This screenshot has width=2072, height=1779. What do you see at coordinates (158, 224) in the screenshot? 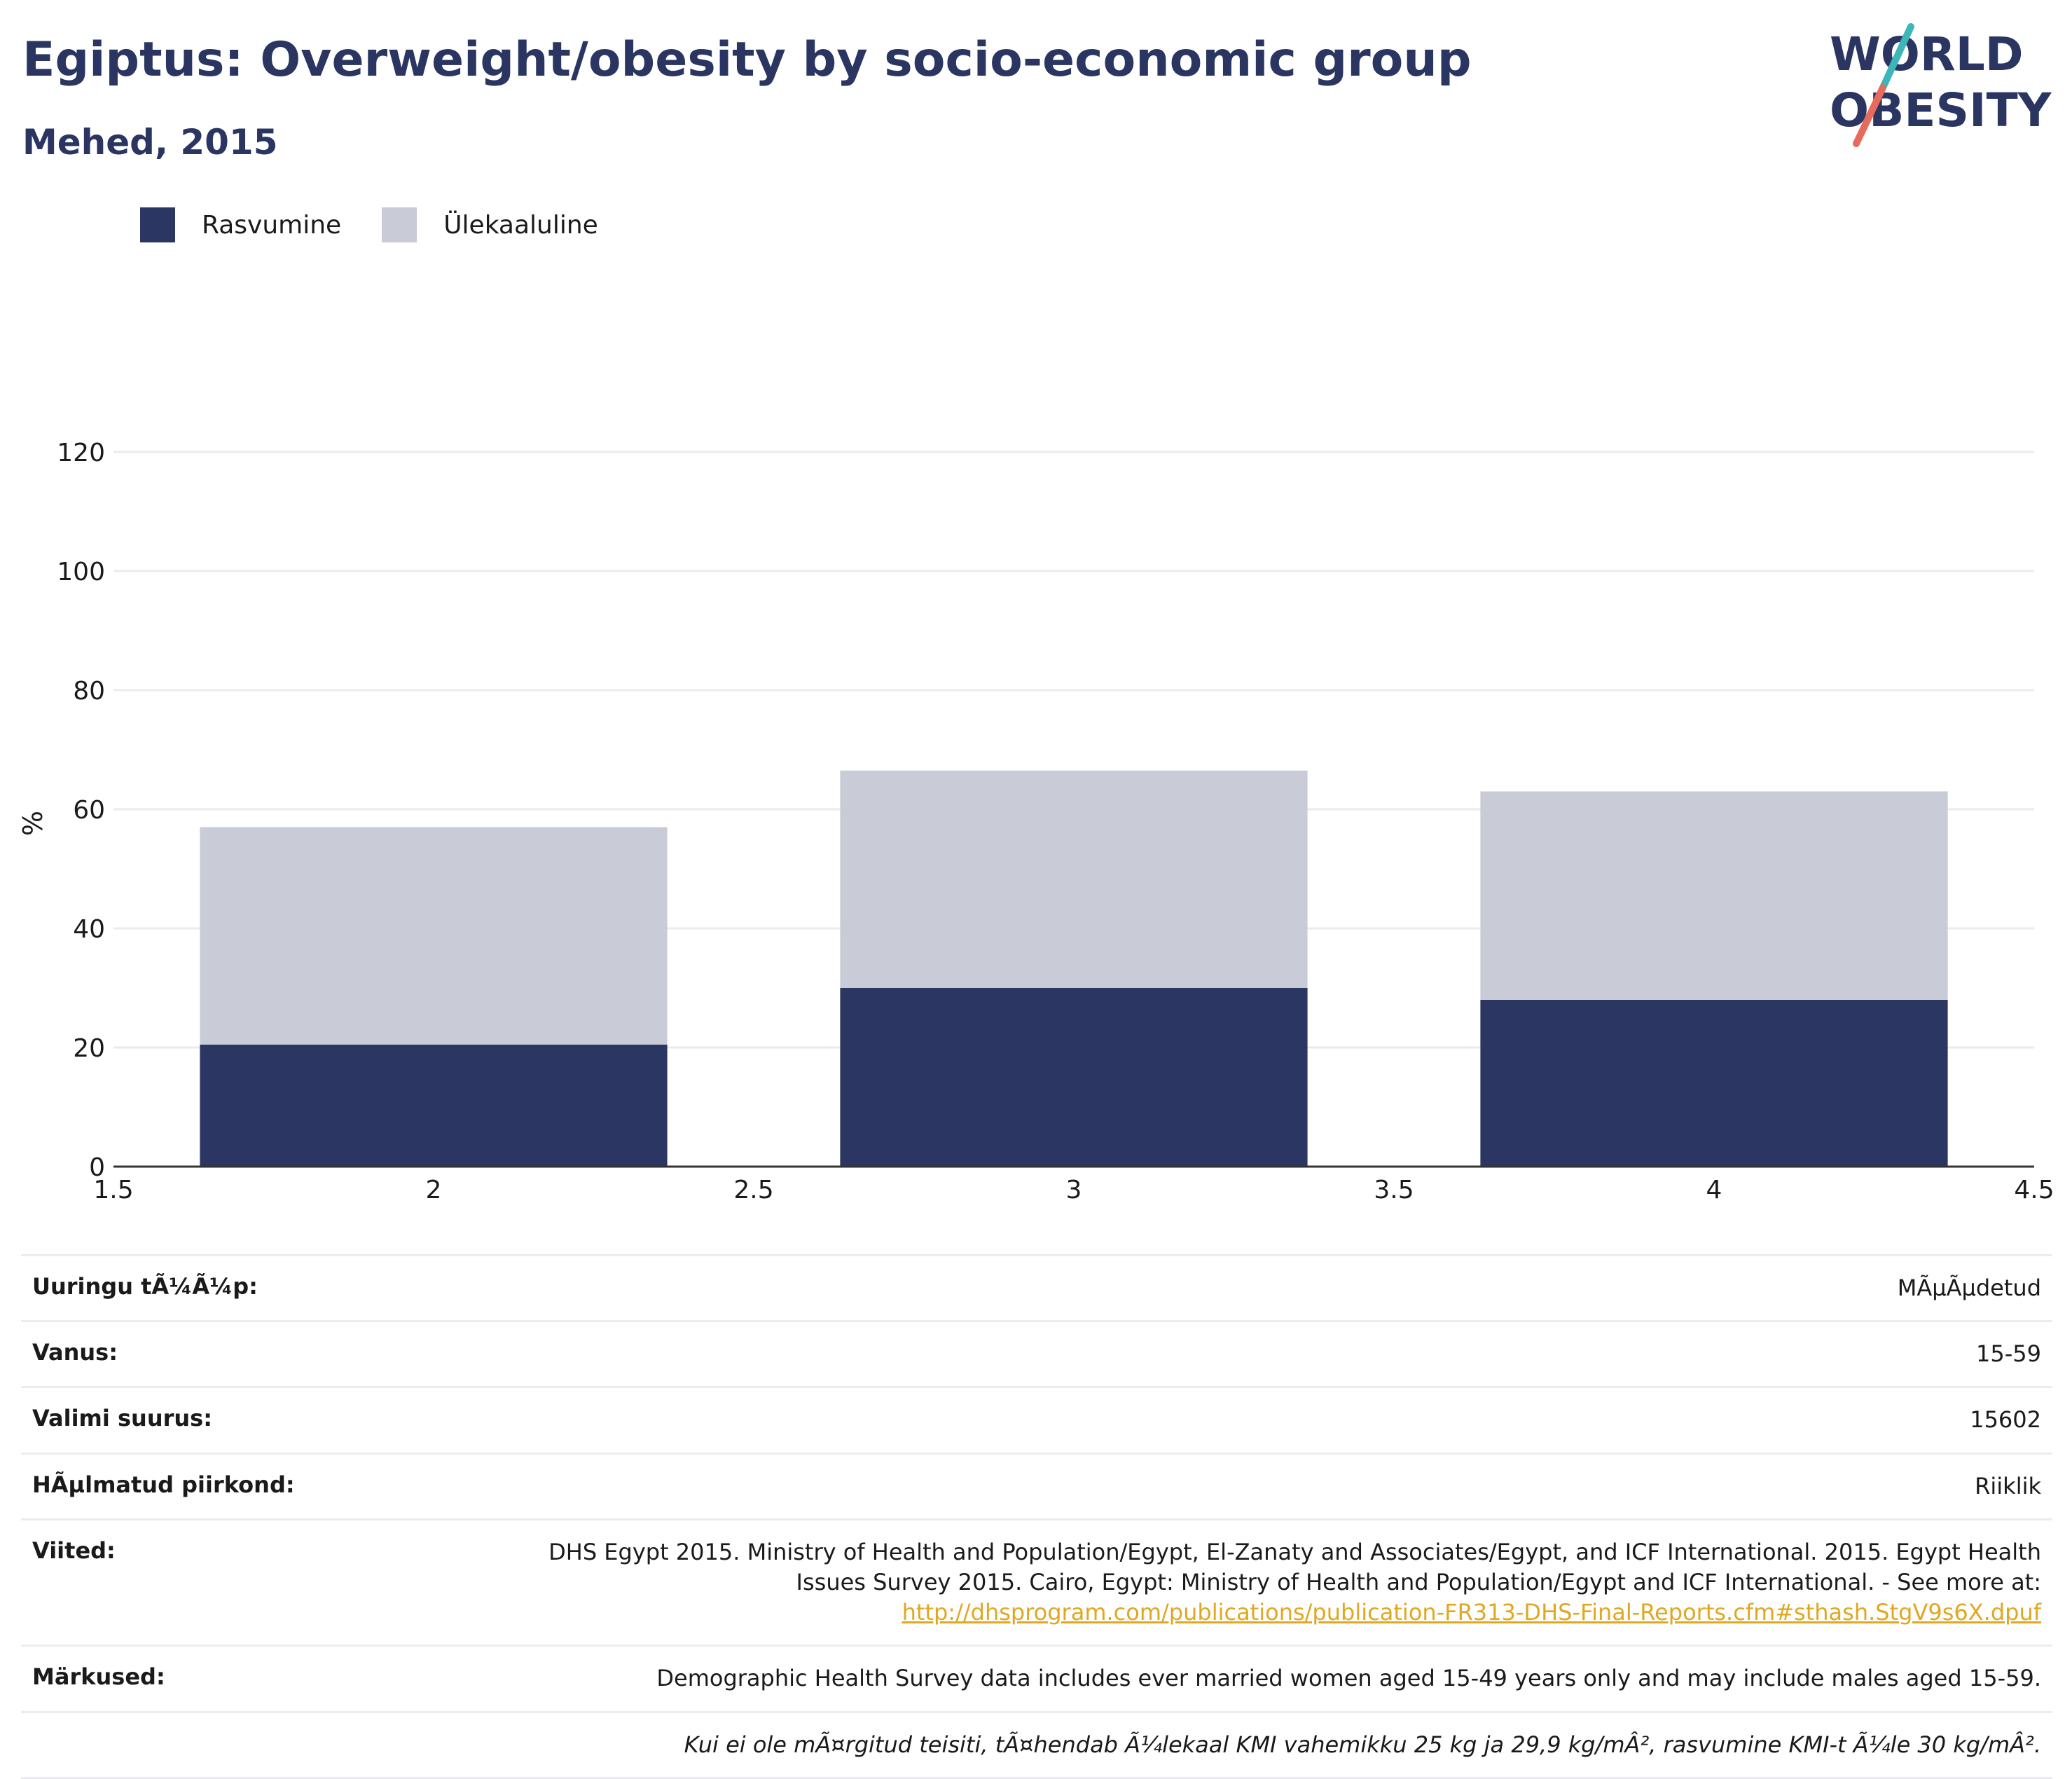
I see `legend-swatch-rasvumine` at bounding box center [158, 224].